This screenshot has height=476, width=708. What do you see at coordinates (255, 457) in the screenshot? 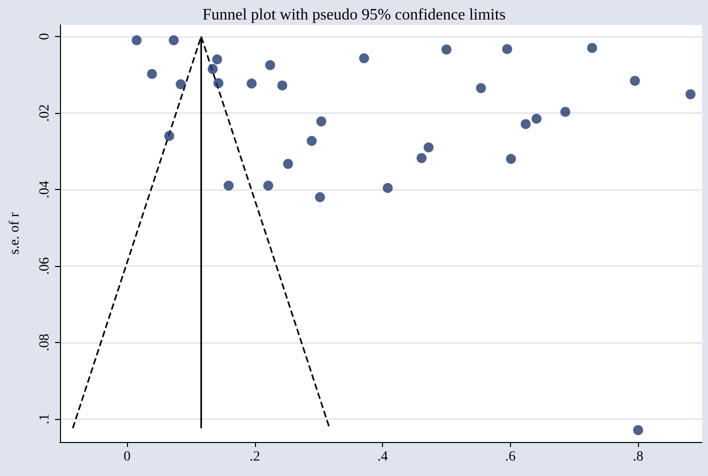
I see `x-tick-label: .2` at bounding box center [255, 457].